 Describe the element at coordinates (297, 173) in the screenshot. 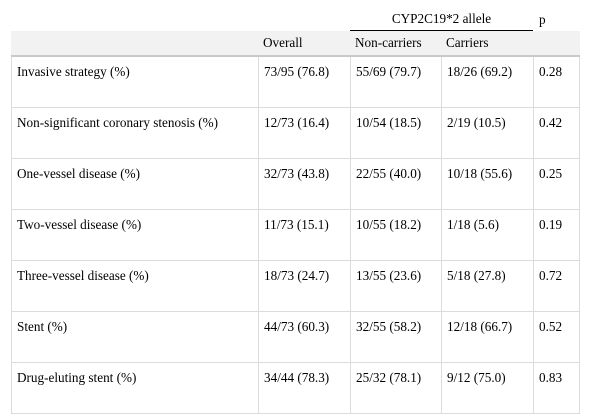

I see `cell-overall-text: 32/73 (43.8)` at that location.